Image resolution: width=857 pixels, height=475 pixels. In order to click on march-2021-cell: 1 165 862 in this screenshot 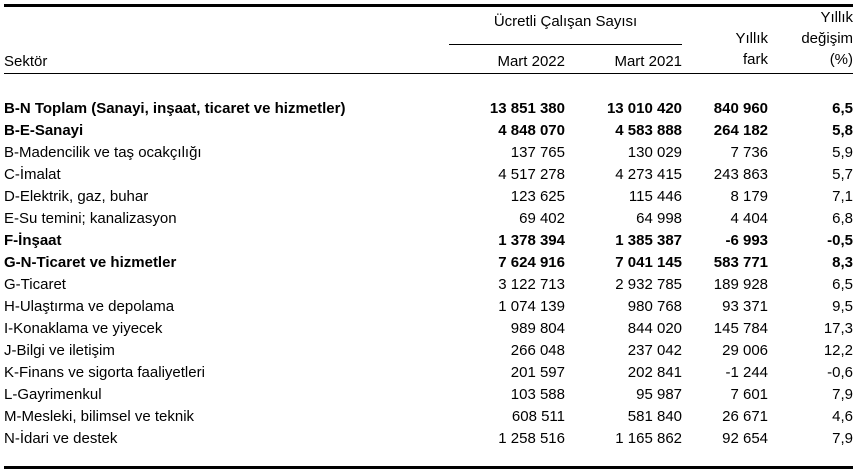, I will do `click(649, 438)`.